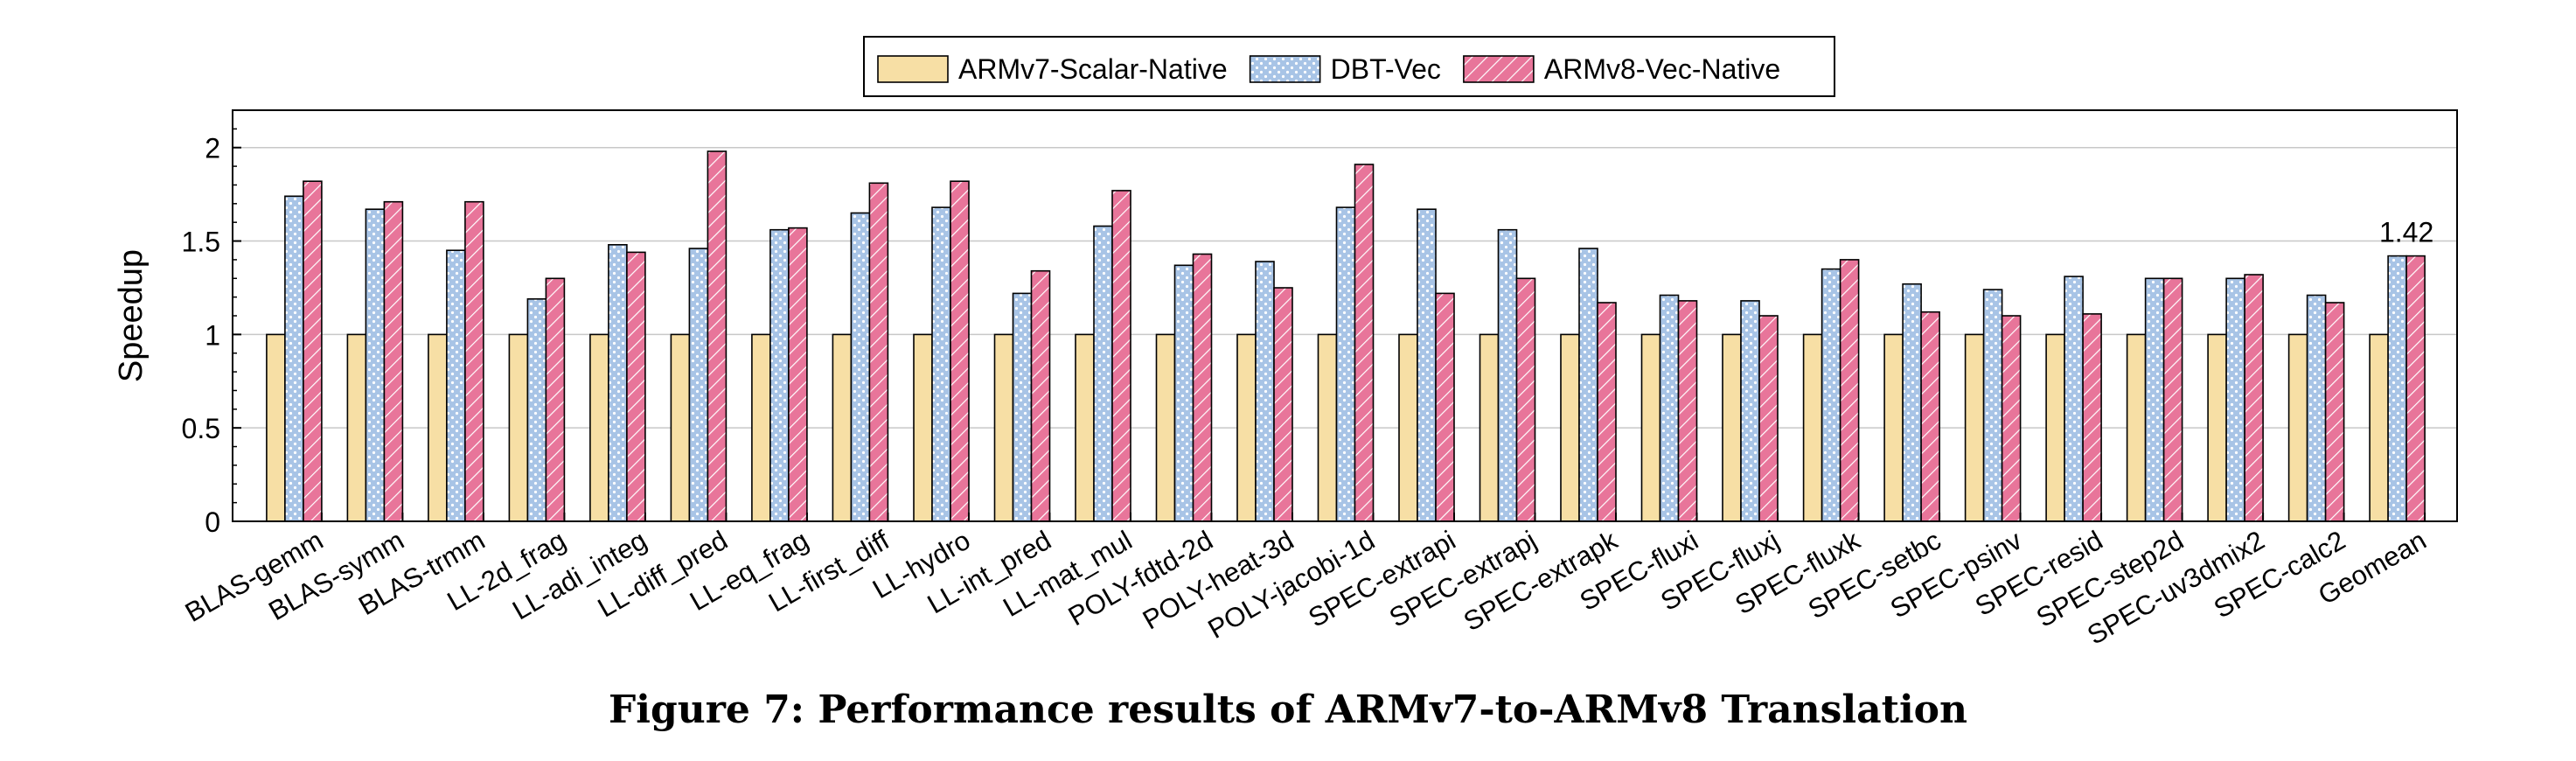 This screenshot has width=2576, height=761. What do you see at coordinates (1849, 390) in the screenshot?
I see `bar-armv8-vec-native-spec-fluxk` at bounding box center [1849, 390].